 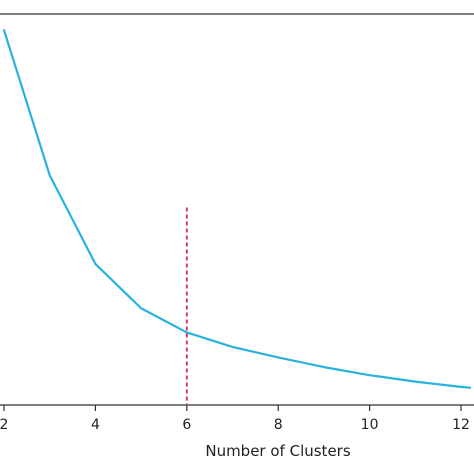 What do you see at coordinates (277, 451) in the screenshot?
I see `x-axis-label: Number of Clusters` at bounding box center [277, 451].